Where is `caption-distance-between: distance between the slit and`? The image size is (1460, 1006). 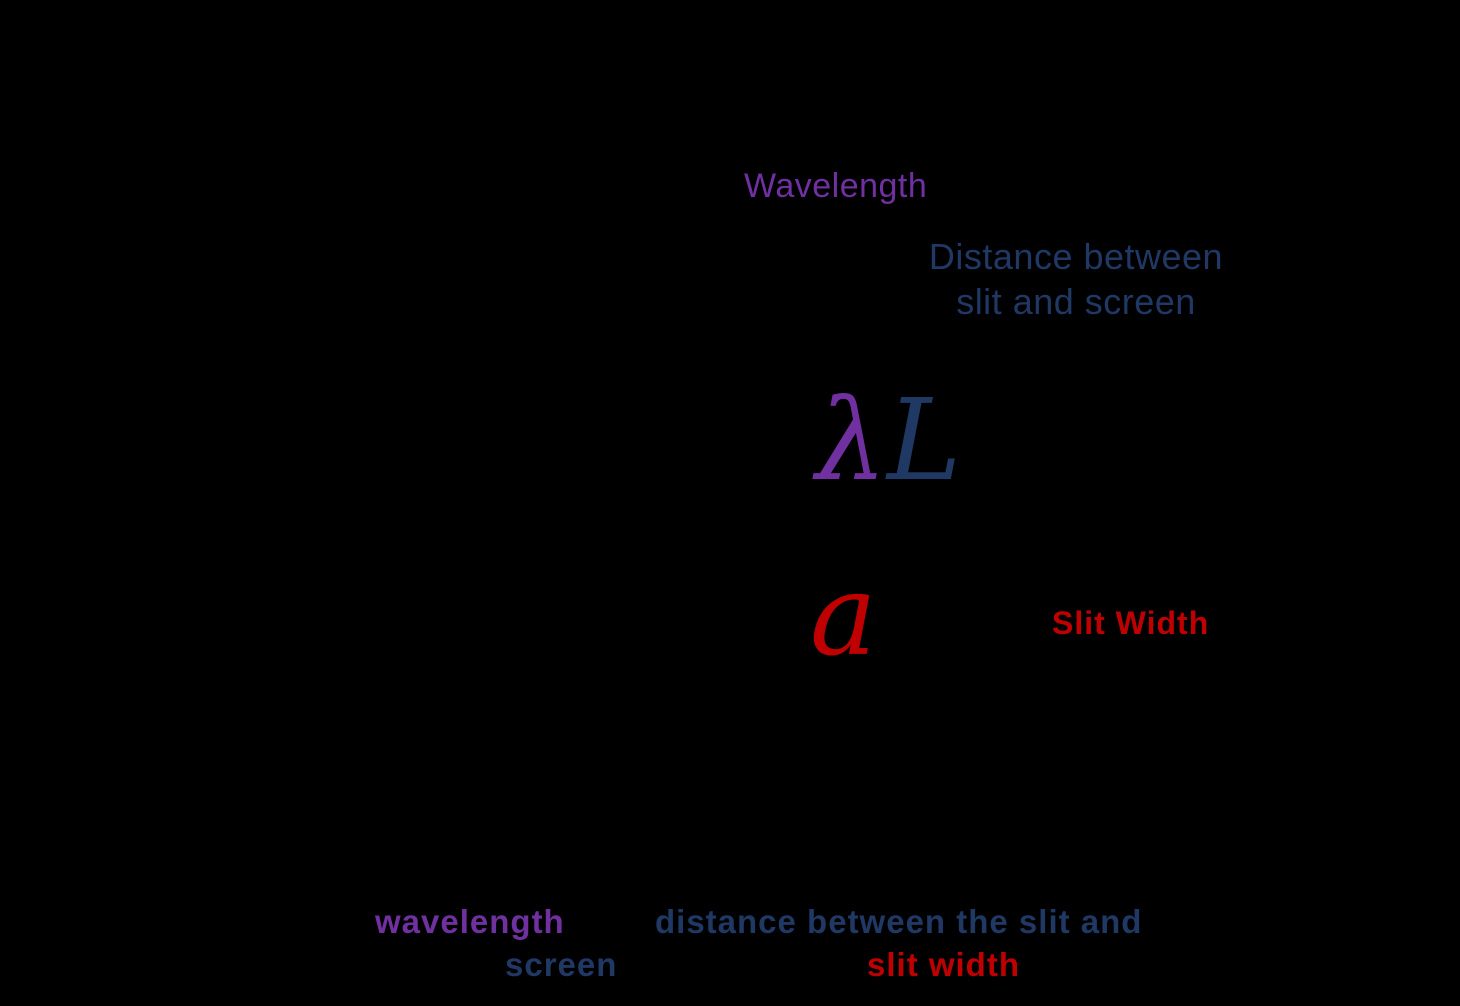 caption-distance-between: distance between the slit and is located at coordinates (899, 921).